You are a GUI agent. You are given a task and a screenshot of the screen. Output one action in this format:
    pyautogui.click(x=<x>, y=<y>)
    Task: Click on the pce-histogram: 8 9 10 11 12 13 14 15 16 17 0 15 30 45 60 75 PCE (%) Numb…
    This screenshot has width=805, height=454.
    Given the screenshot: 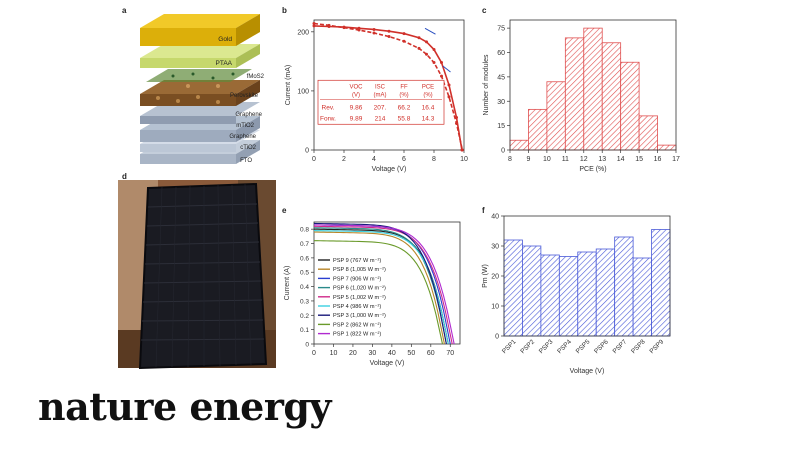 What is the action you would take?
    pyautogui.click(x=581, y=96)
    